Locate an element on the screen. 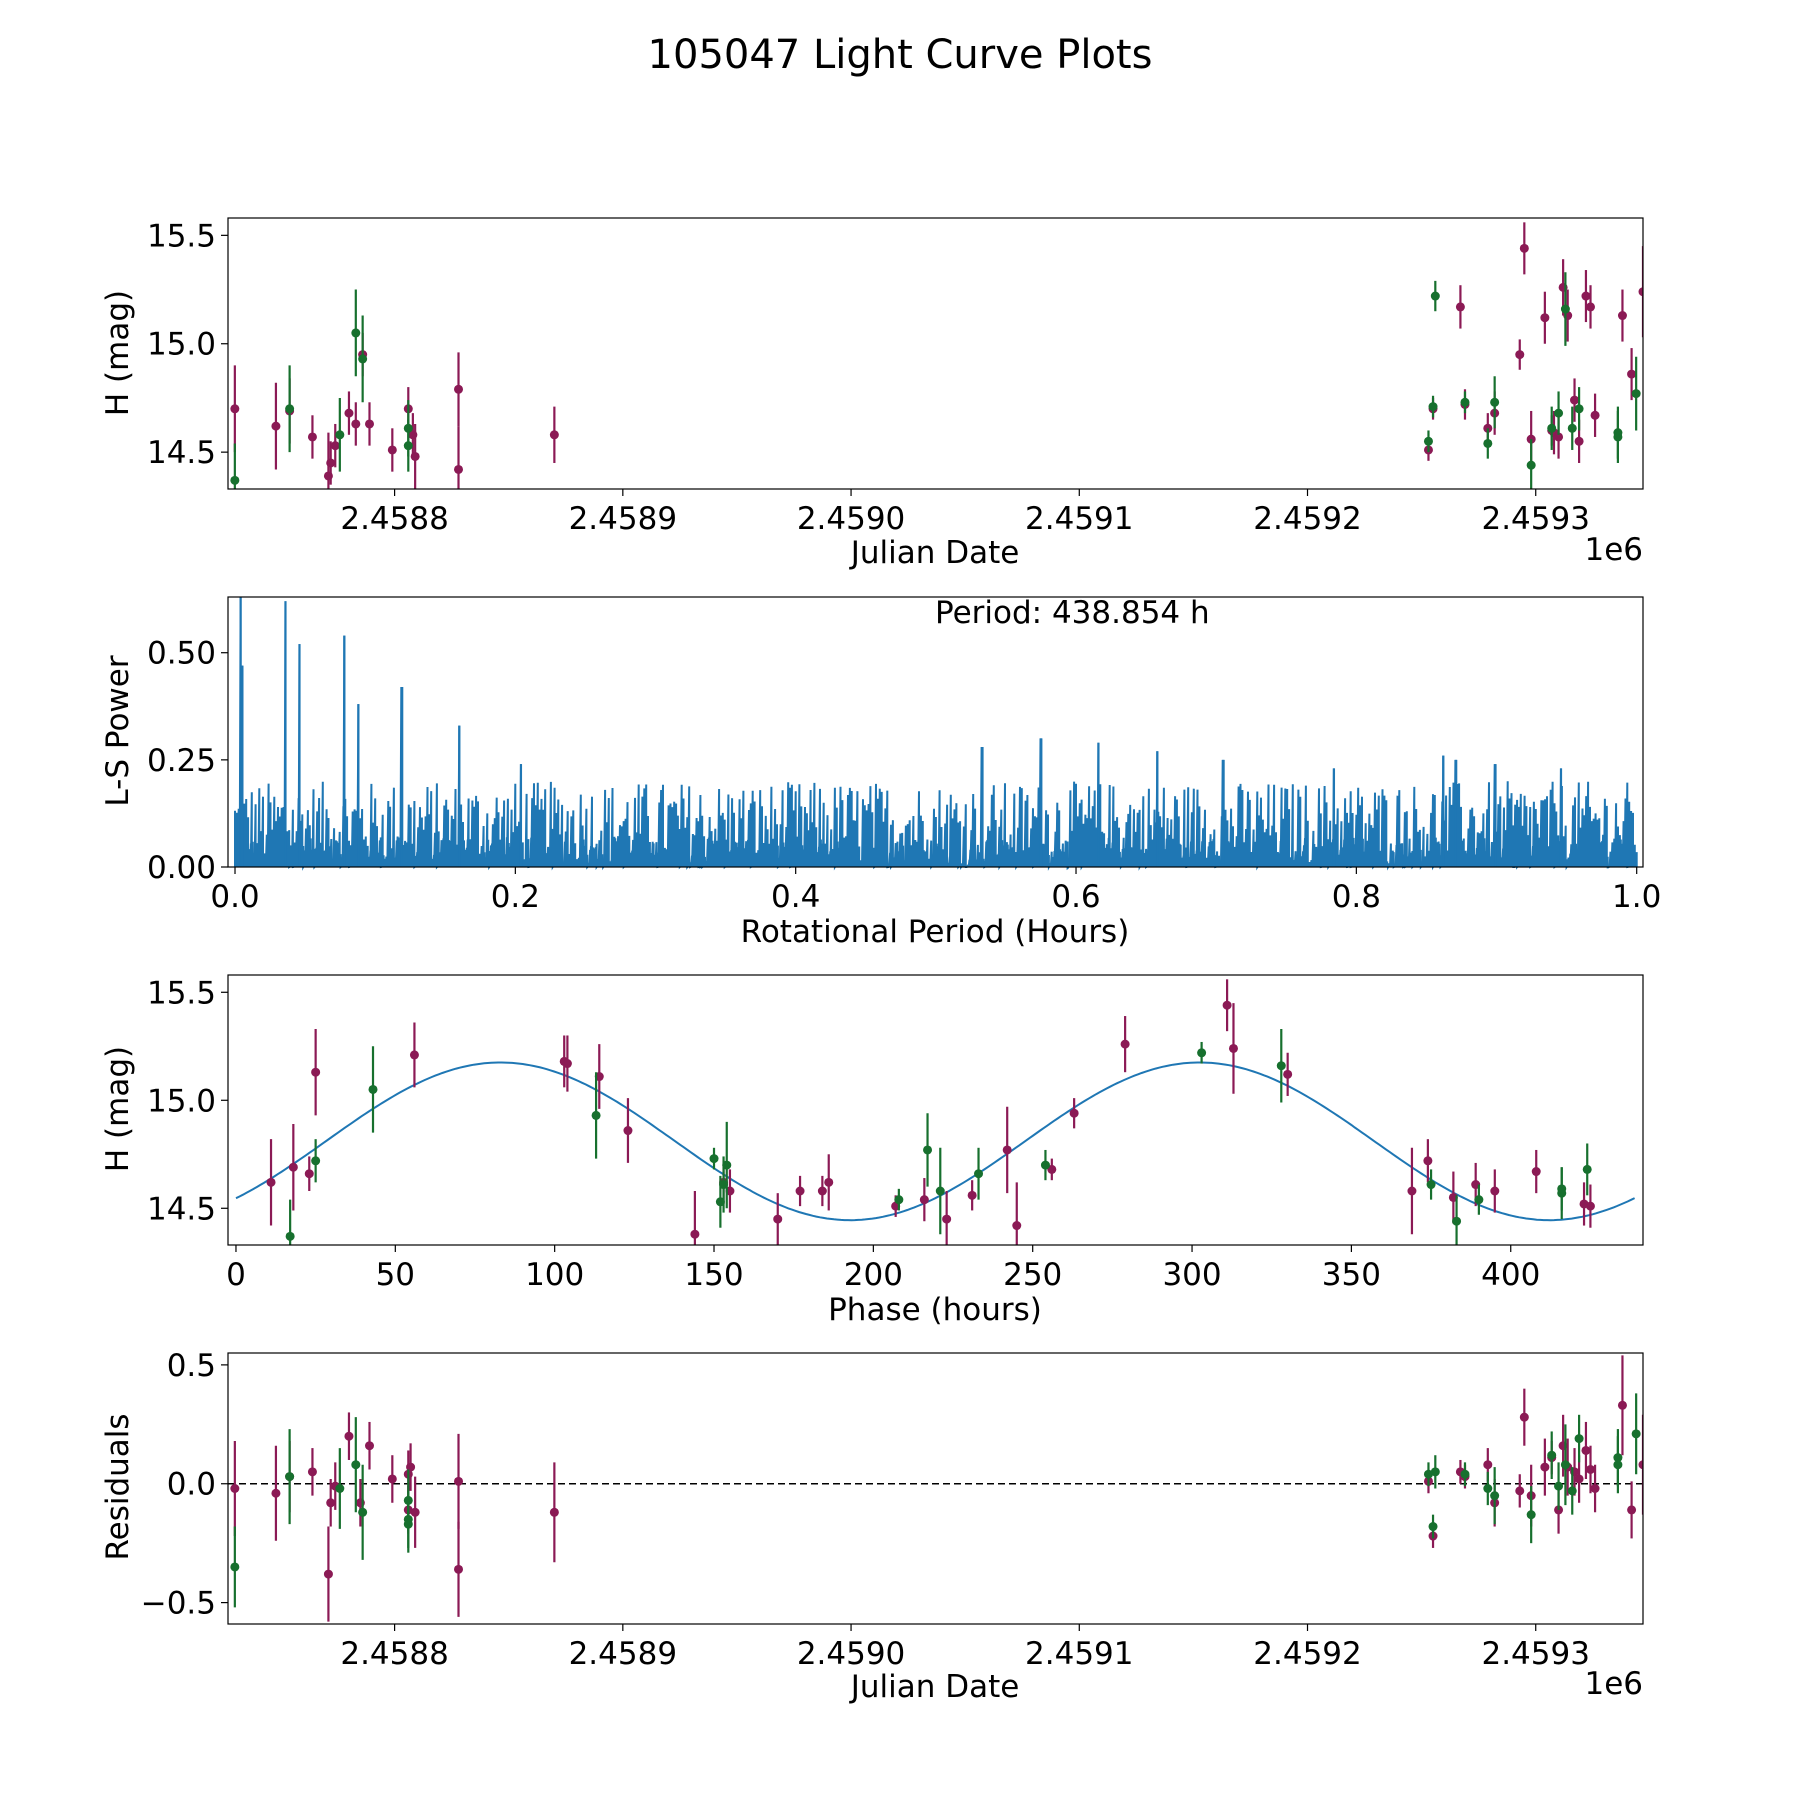 The image size is (1800, 1800). lightcurve-x-tick-label: 2.4593 is located at coordinates (1535, 519).